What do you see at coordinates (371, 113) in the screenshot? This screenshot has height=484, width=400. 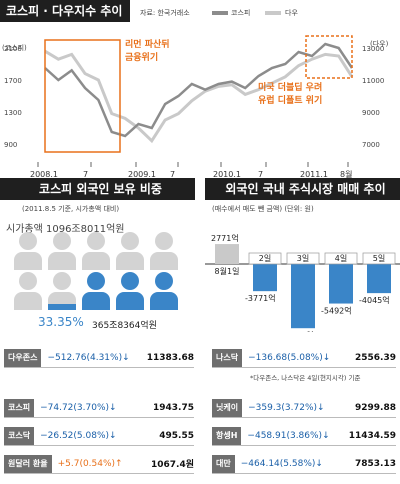 I see `right-tick-label: 9000` at bounding box center [371, 113].